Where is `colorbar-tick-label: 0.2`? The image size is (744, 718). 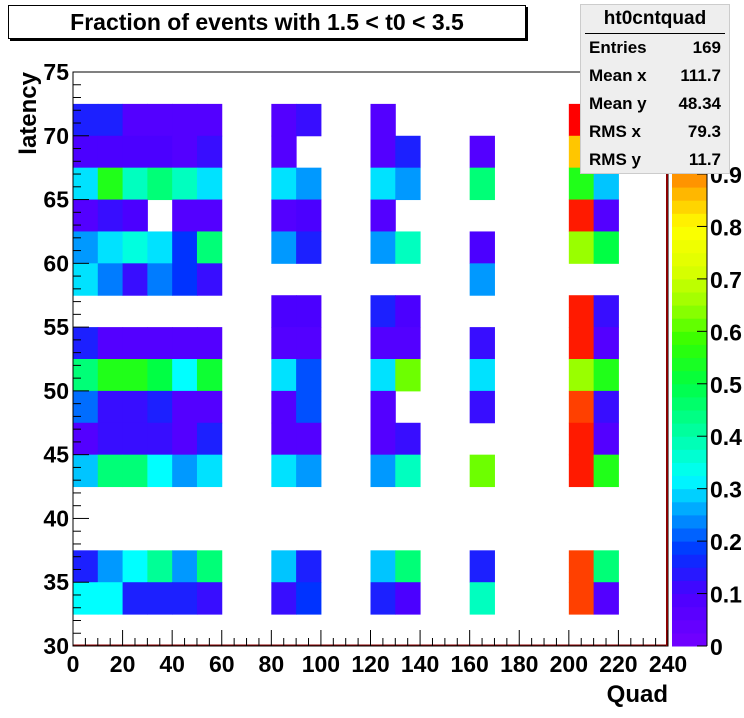 colorbar-tick-label: 0.2 is located at coordinates (726, 542).